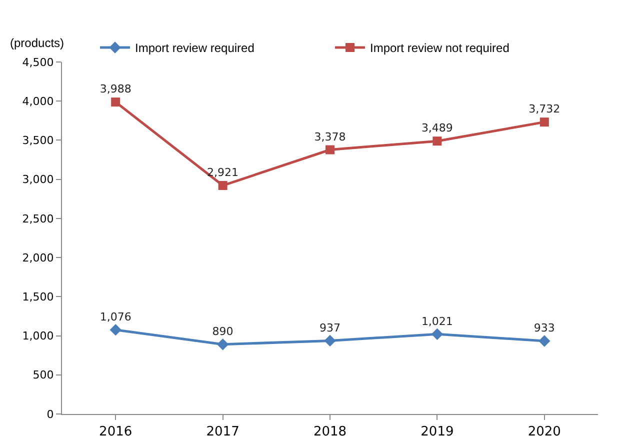  What do you see at coordinates (544, 109) in the screenshot?
I see `data-label: 3,732` at bounding box center [544, 109].